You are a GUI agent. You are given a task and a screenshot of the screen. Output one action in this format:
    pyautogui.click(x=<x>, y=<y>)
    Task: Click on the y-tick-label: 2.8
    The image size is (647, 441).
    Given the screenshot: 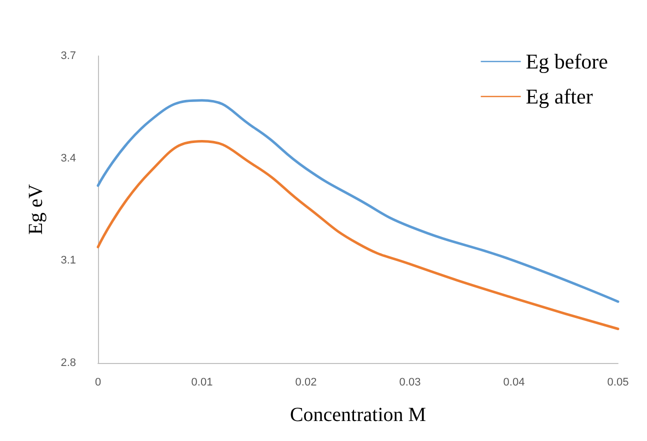 What is the action you would take?
    pyautogui.click(x=68, y=363)
    